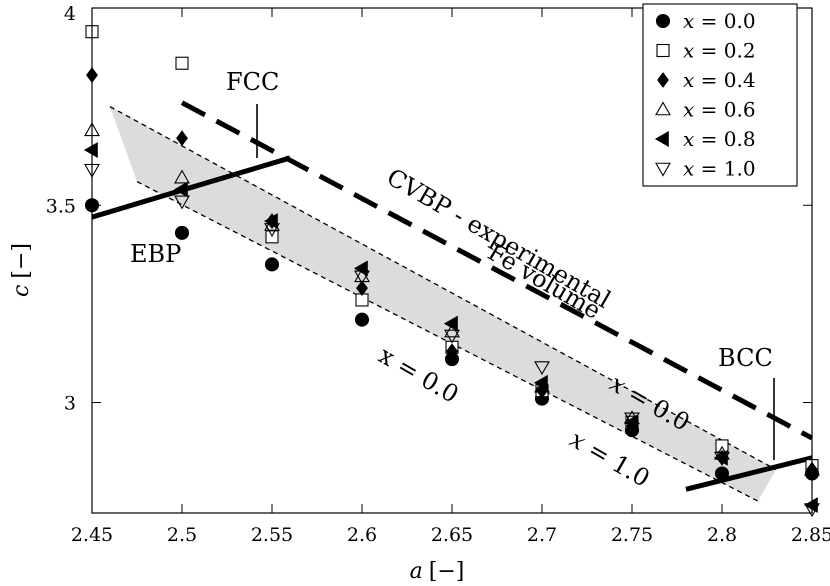 Image resolution: width=830 pixels, height=586 pixels. I want to click on x-tick-label: 2.5, so click(182, 535).